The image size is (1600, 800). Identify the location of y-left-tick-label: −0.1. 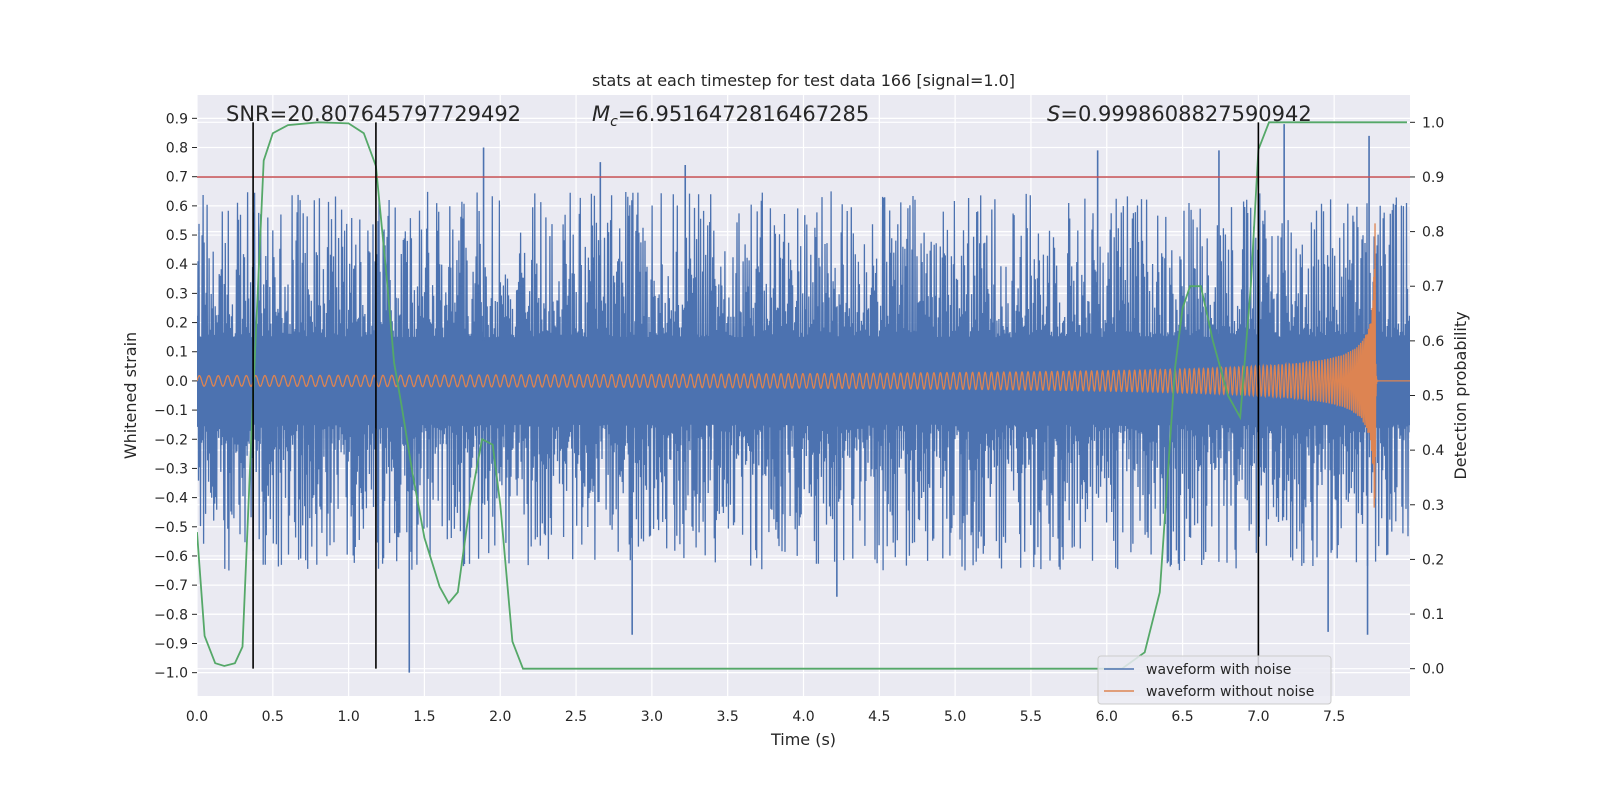
(171, 411).